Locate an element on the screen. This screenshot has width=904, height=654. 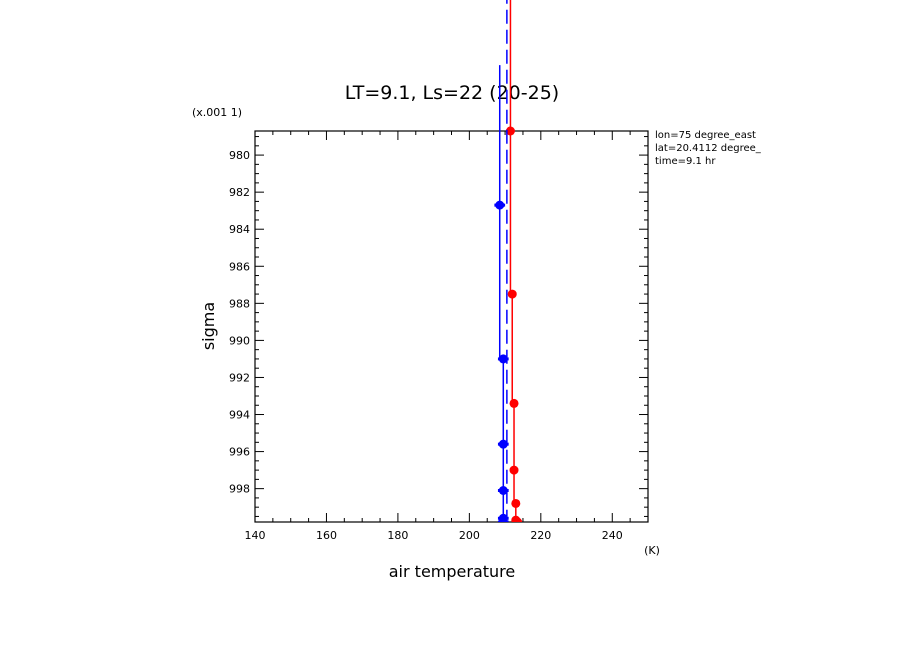
x-unit-label: (K) is located at coordinates (652, 550).